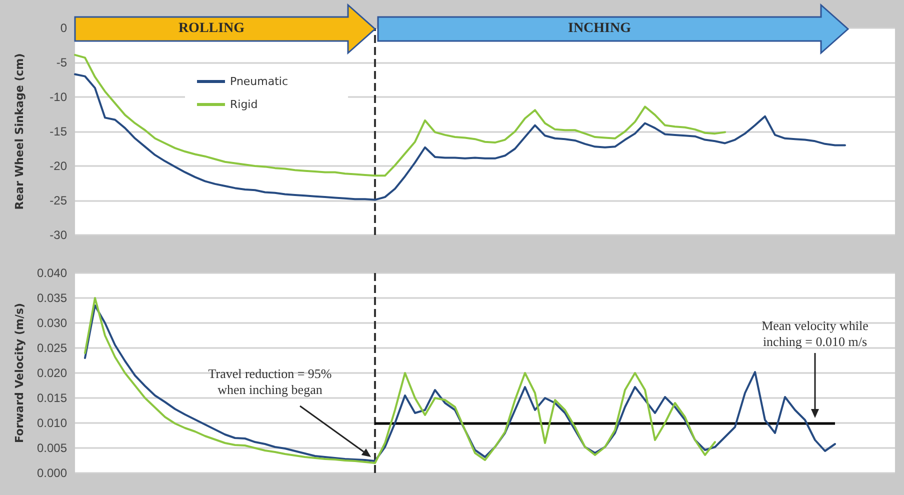  Describe the element at coordinates (59, 235) in the screenshot. I see `y-tick-label: -30` at that location.